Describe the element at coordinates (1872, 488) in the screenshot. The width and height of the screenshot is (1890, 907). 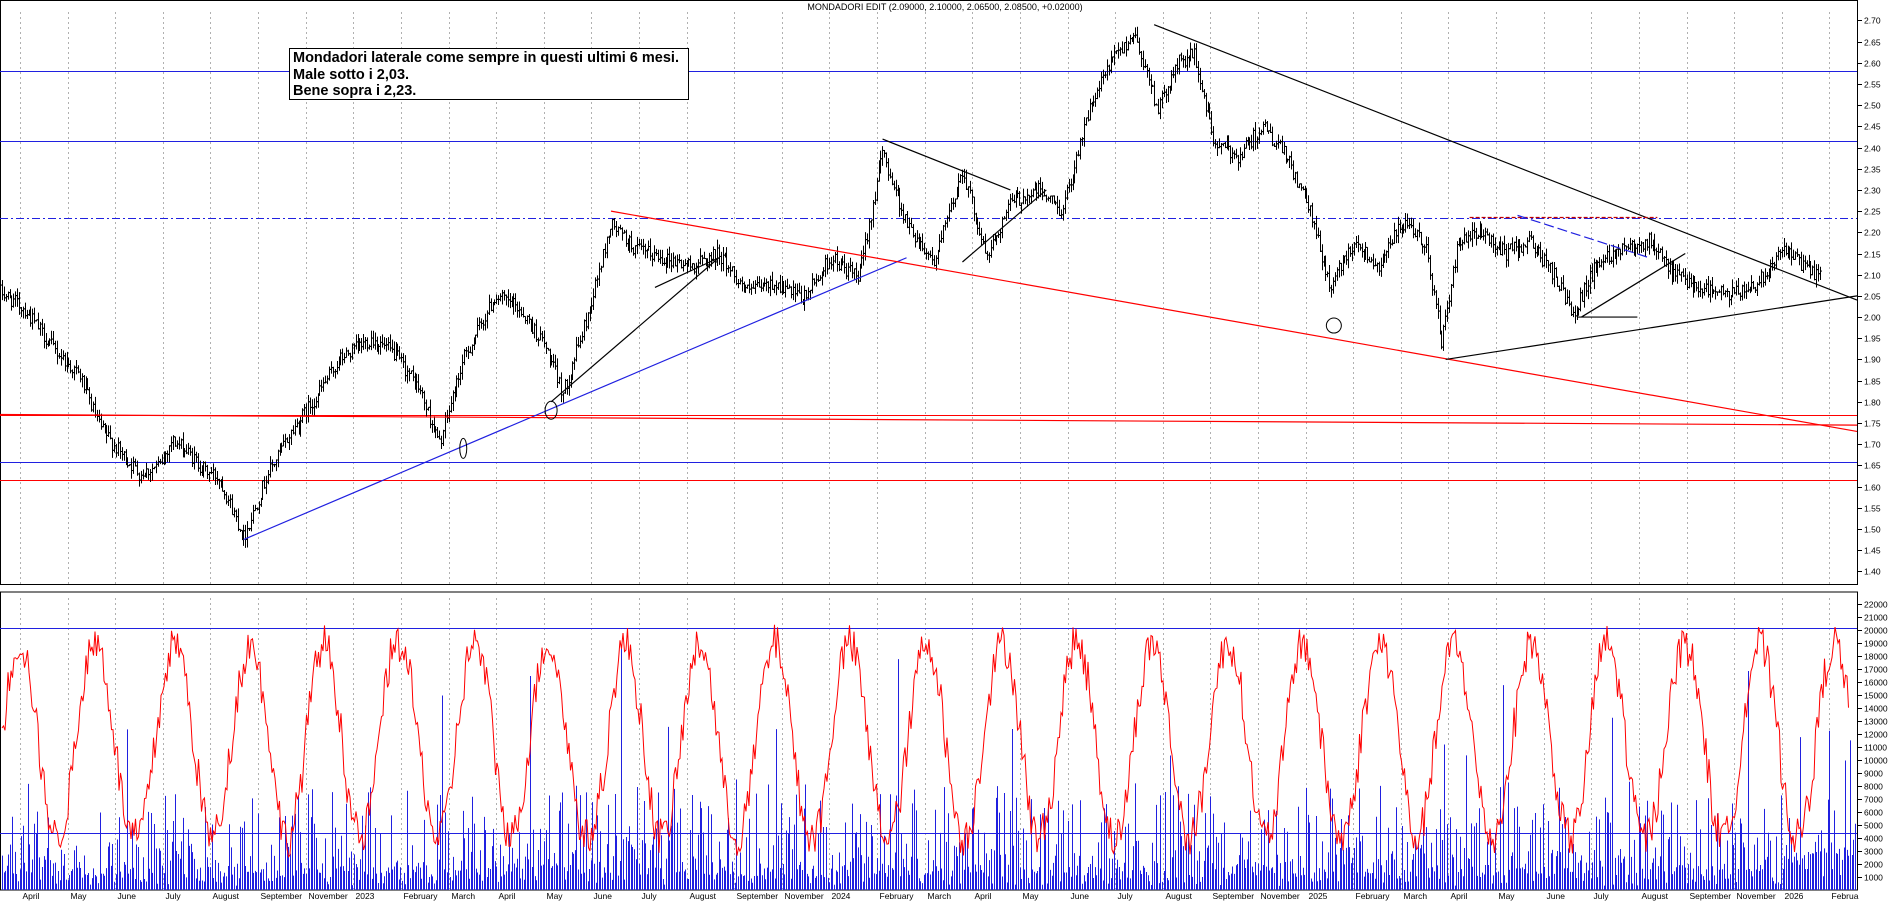
I see `price-y-tick-label: 1.60` at that location.